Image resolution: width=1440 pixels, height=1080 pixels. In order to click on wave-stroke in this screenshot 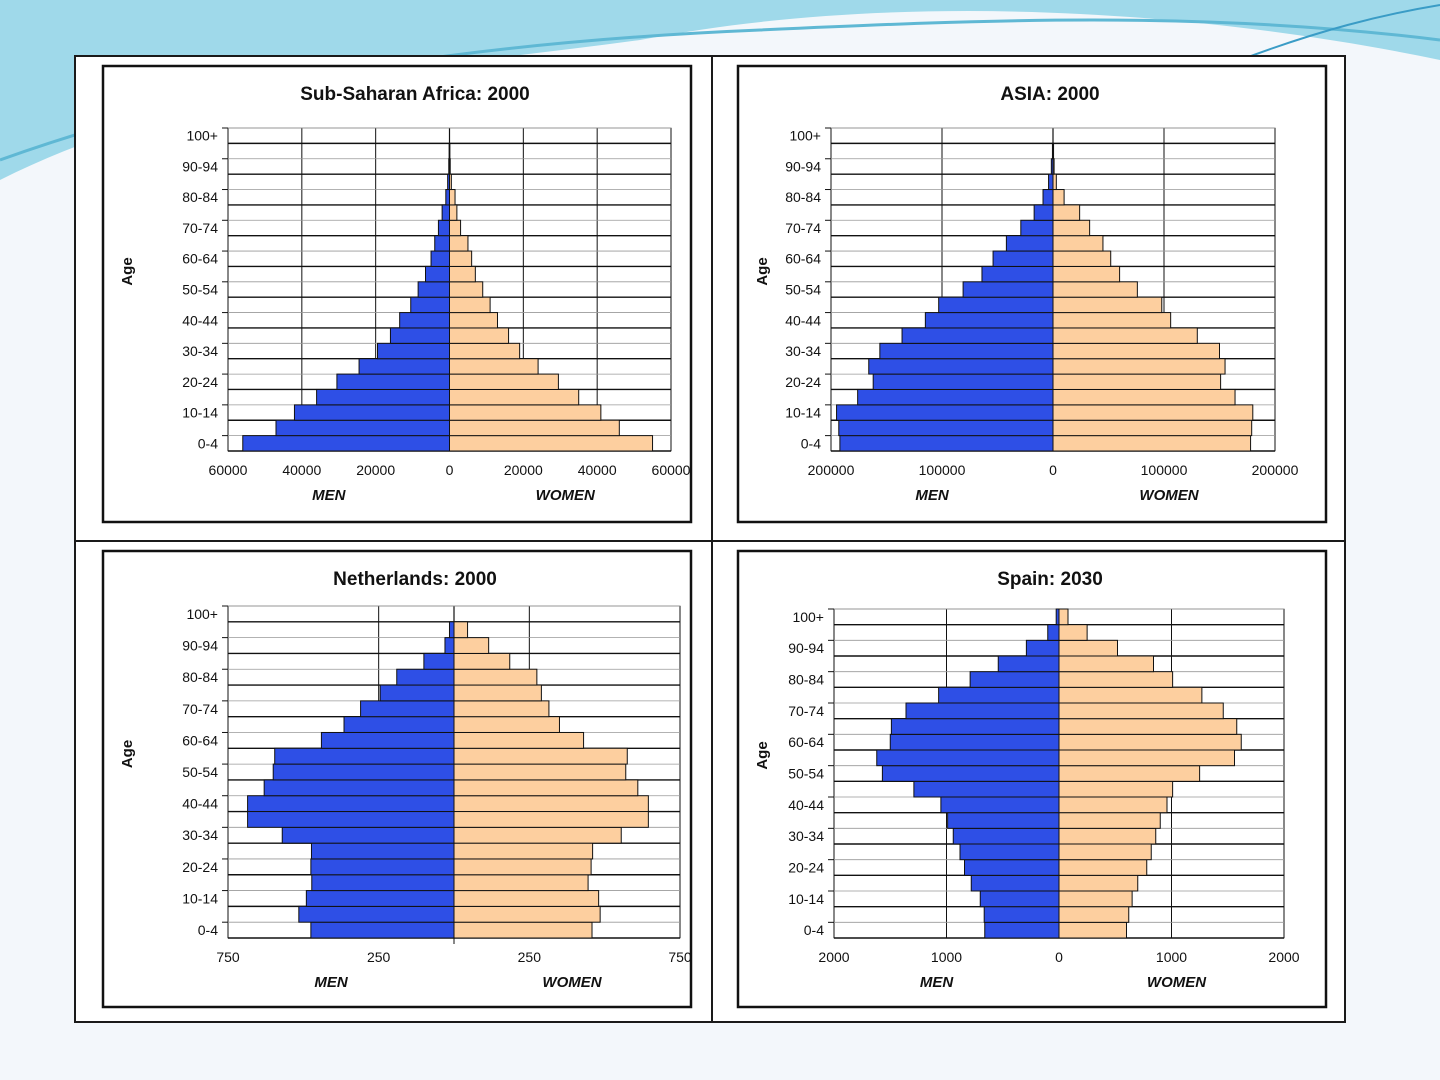, I will do `click(1339, 32)`.